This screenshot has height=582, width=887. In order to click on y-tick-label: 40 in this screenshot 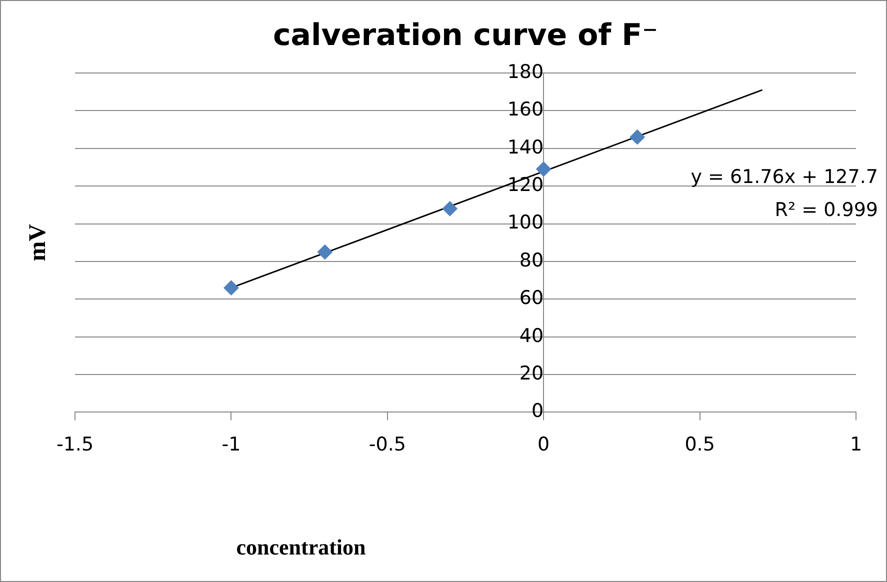, I will do `click(531, 335)`.